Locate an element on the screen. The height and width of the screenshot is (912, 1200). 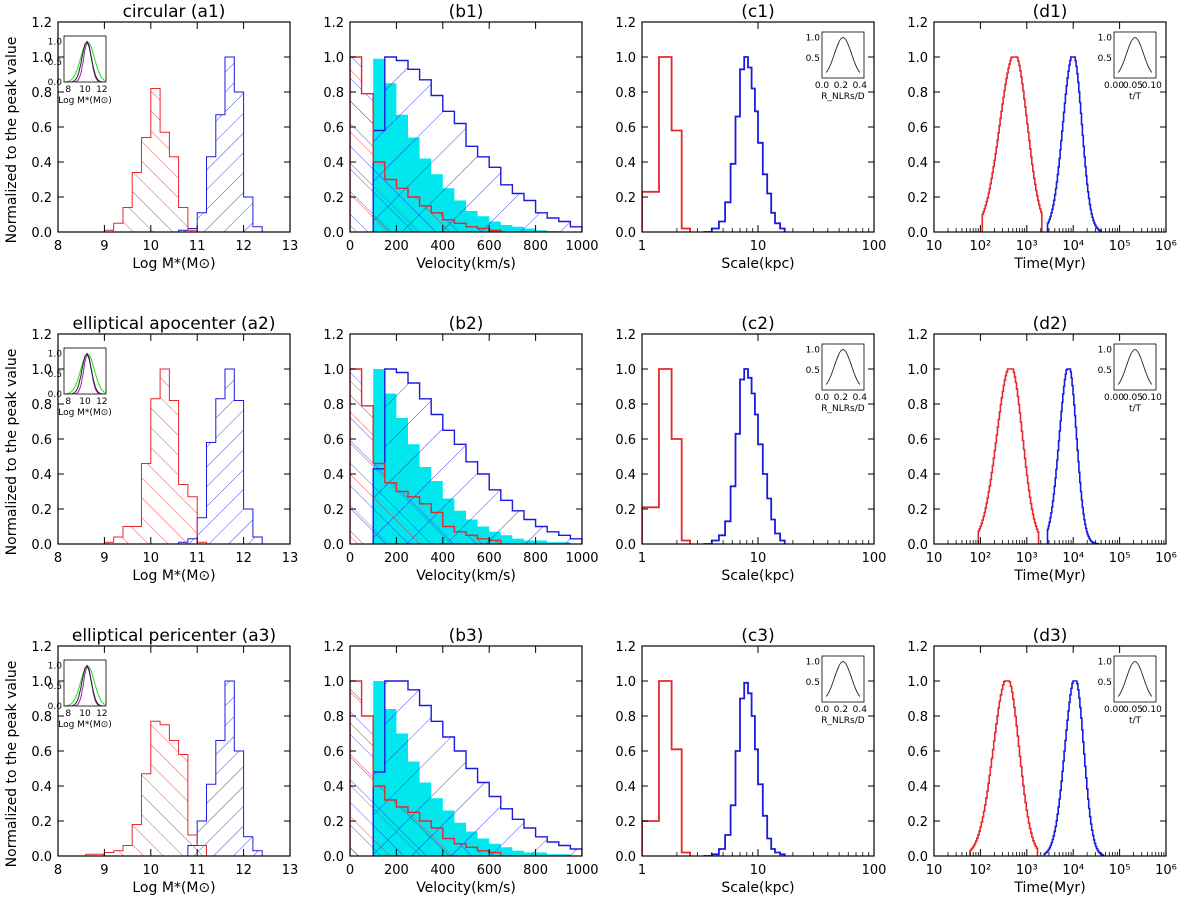
series-red-cross-b3 is located at coordinates (425, 768).